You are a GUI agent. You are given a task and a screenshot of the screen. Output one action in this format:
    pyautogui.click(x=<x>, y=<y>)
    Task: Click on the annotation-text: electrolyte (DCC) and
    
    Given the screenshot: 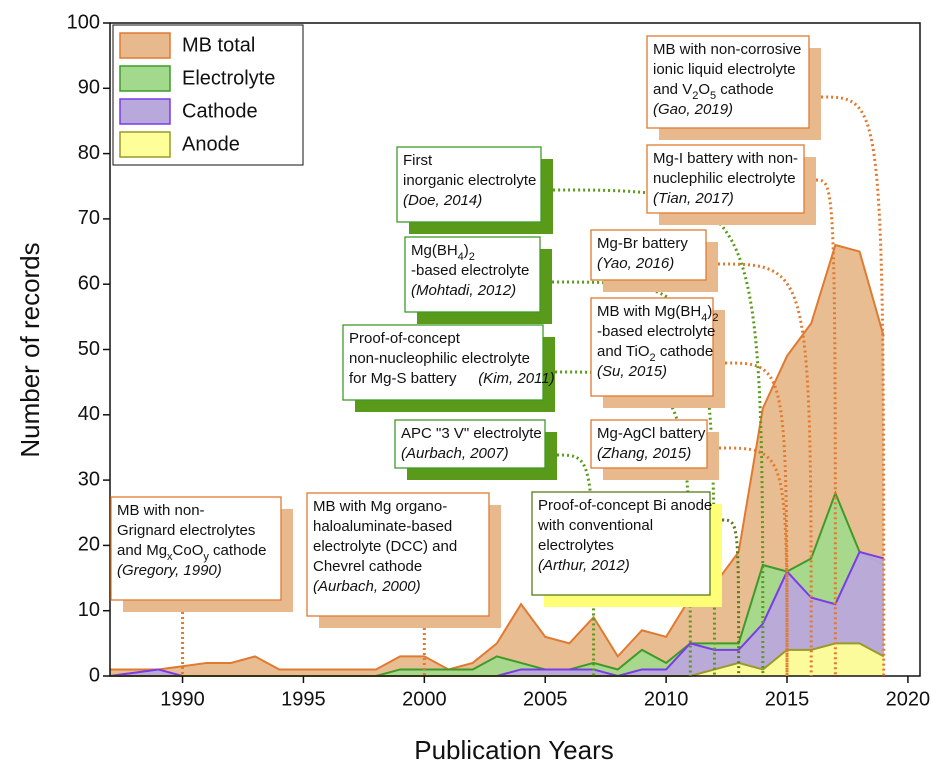 What is the action you would take?
    pyautogui.click(x=385, y=546)
    